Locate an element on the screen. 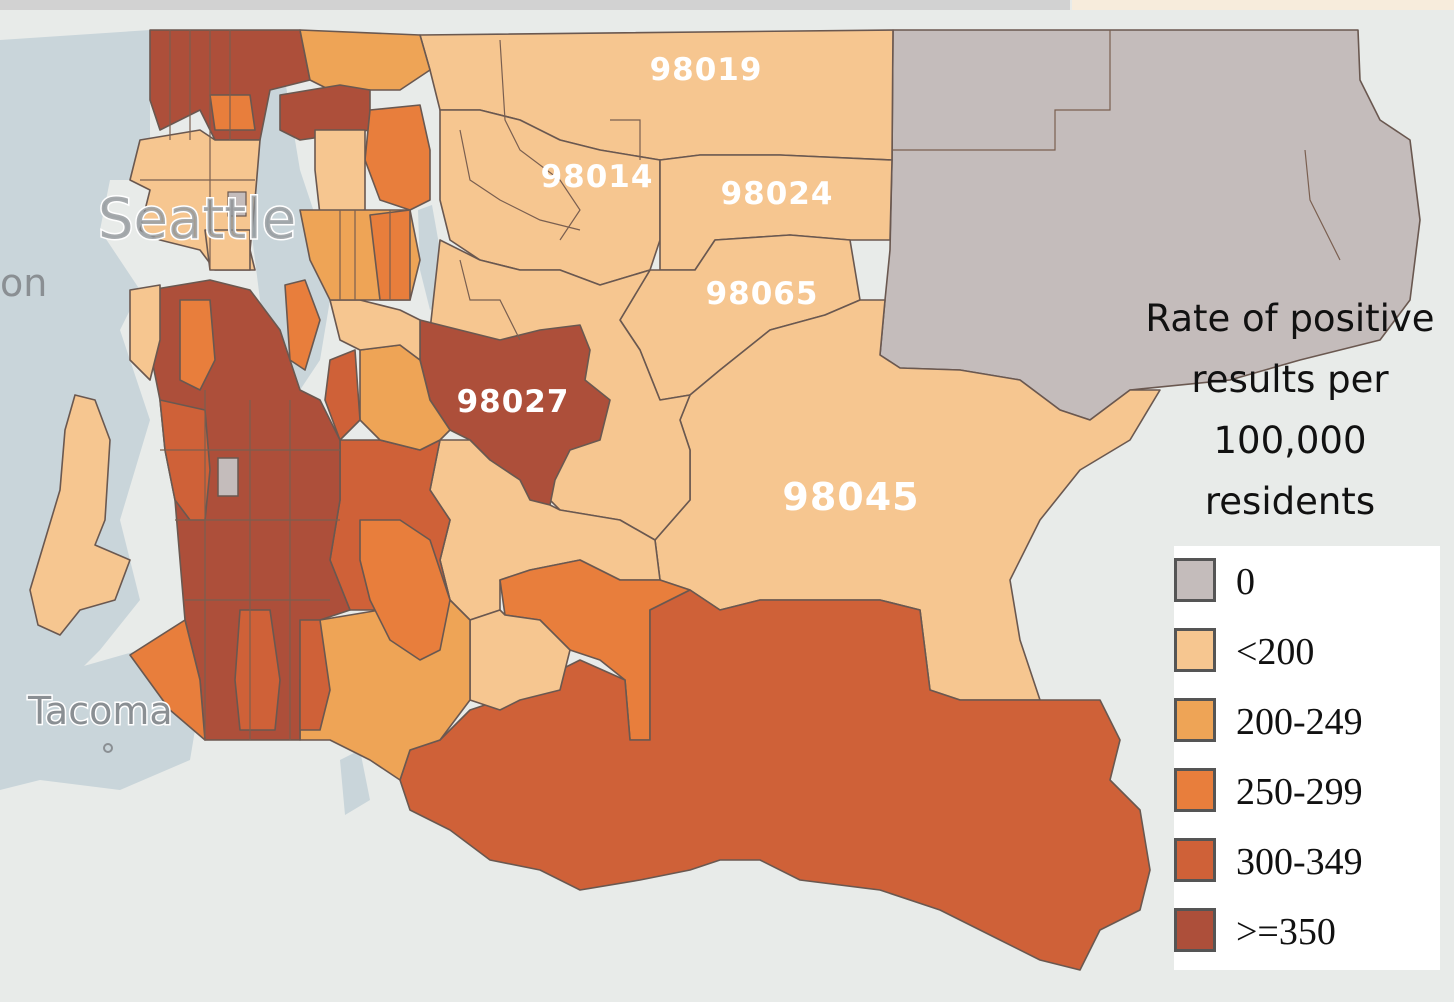  legend-item-0: 0 is located at coordinates (1307, 583).